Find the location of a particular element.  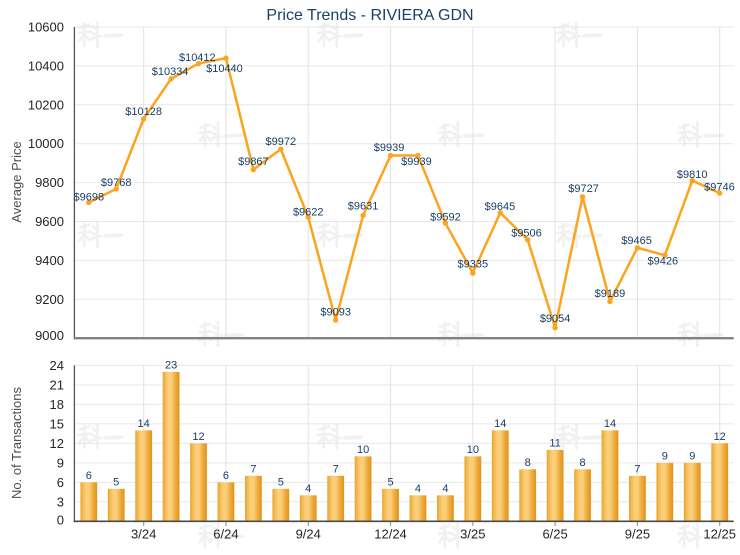

svg-text: 15 is located at coordinates (57, 423).